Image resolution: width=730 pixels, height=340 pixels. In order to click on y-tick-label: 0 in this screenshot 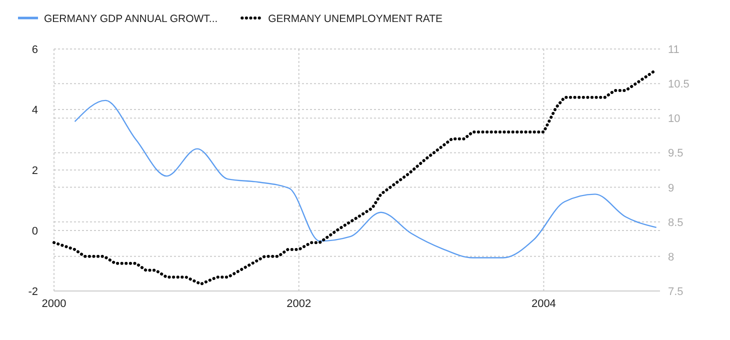, I will do `click(35, 232)`.